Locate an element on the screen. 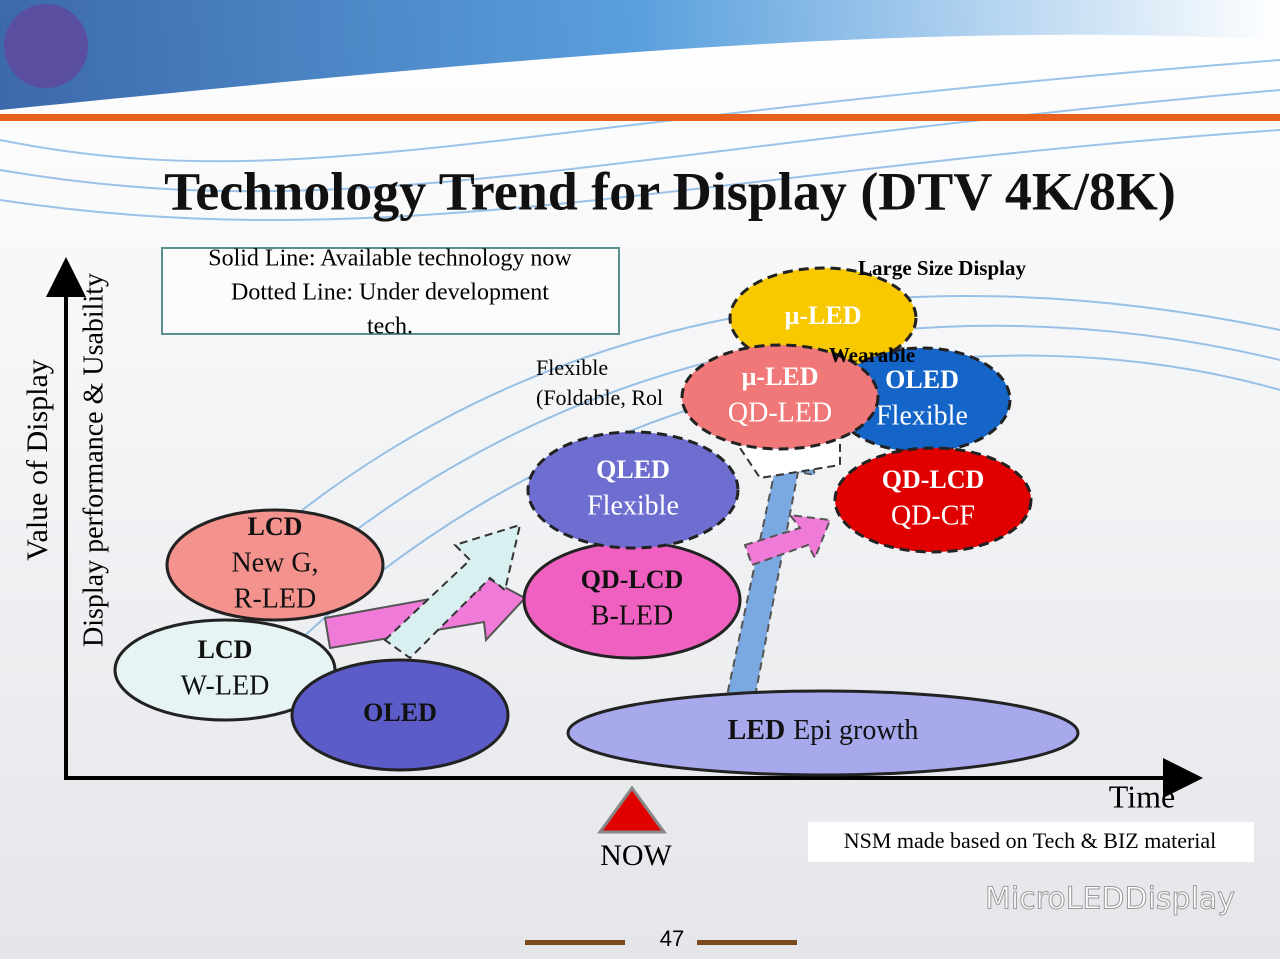 Image resolution: width=1280 pixels, height=964 pixels. title: Technology Trend for Display (DTV 4K/8K) is located at coordinates (670, 191).